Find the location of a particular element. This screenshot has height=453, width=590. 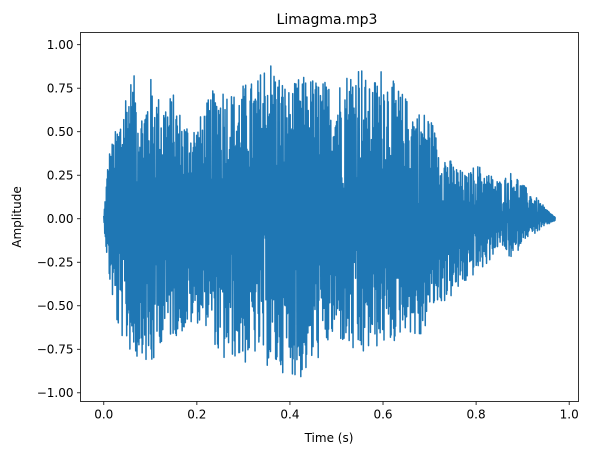

y-tick-label: 0.75 is located at coordinates (60, 88).